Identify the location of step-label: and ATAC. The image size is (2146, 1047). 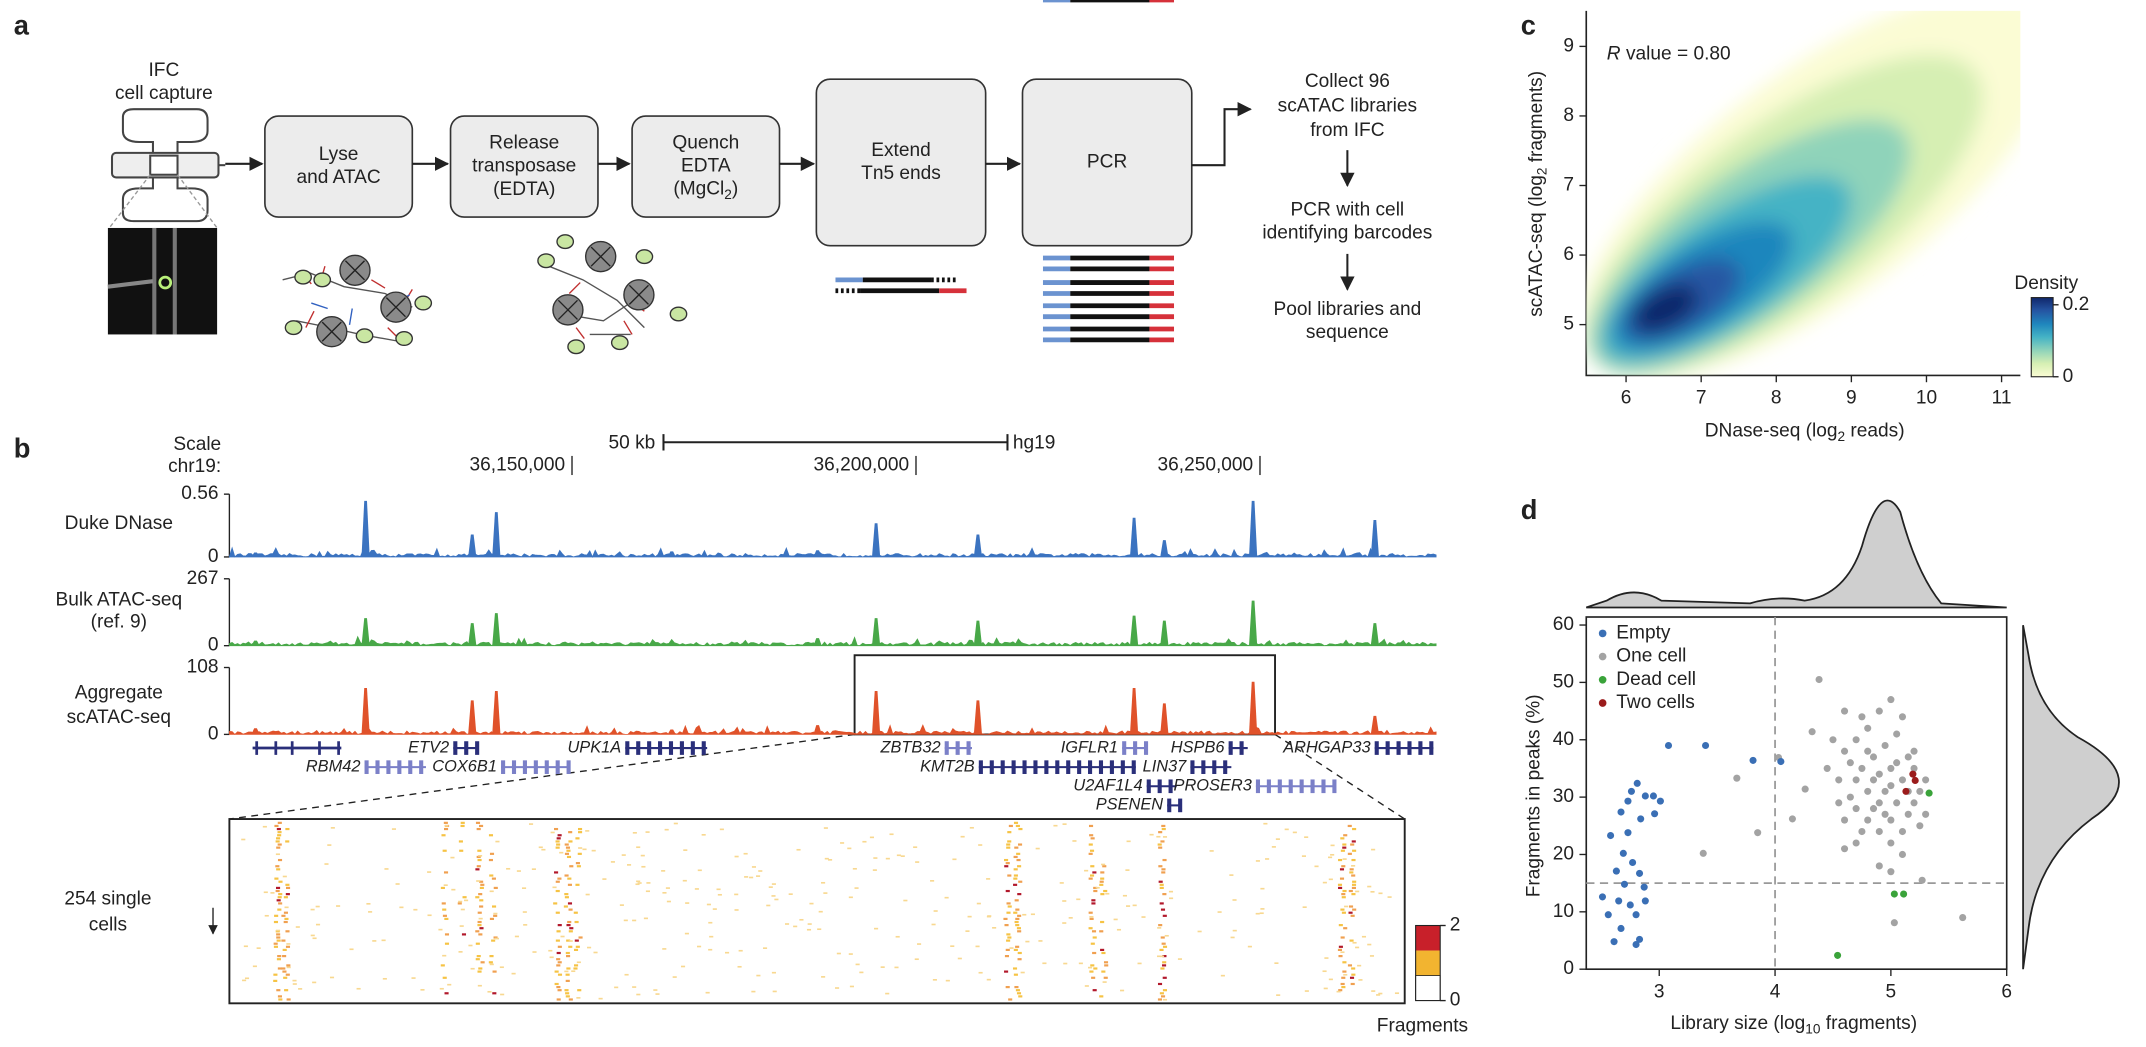
(338, 177).